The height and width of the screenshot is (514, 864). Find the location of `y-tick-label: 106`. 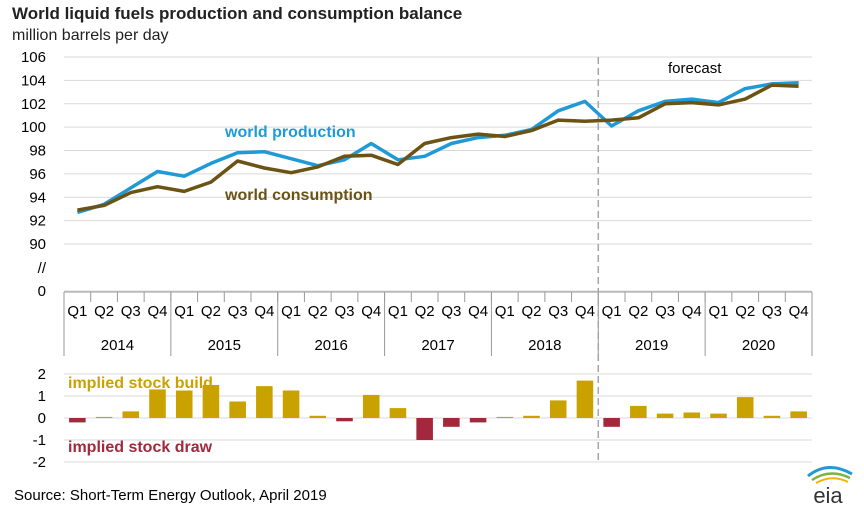

y-tick-label: 106 is located at coordinates (33, 57).